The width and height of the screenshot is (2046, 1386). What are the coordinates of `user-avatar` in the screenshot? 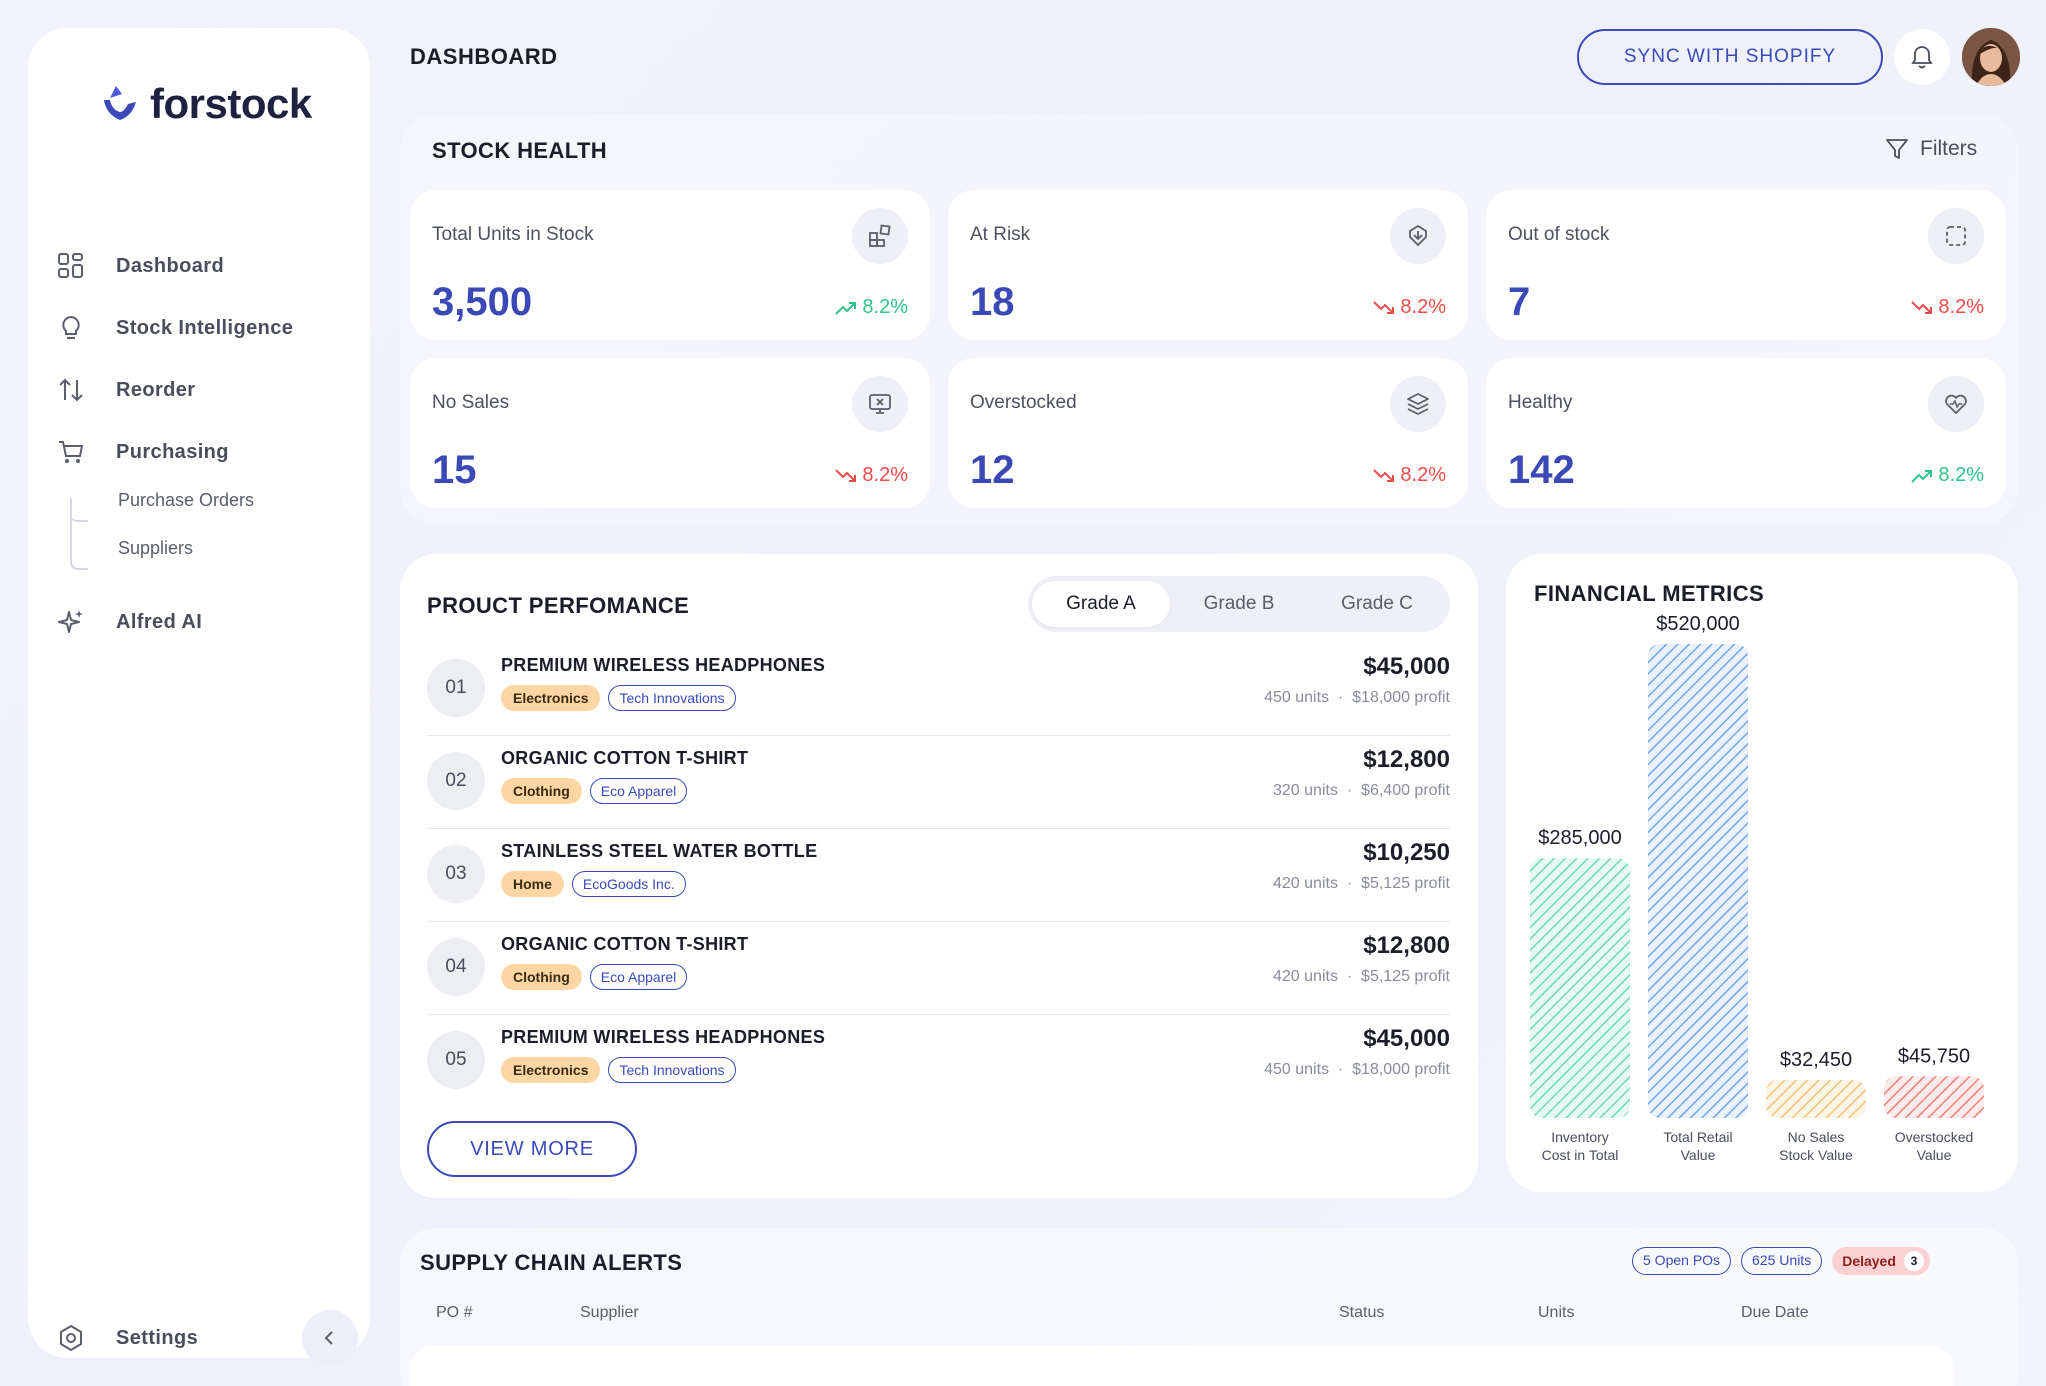 It's located at (1991, 57).